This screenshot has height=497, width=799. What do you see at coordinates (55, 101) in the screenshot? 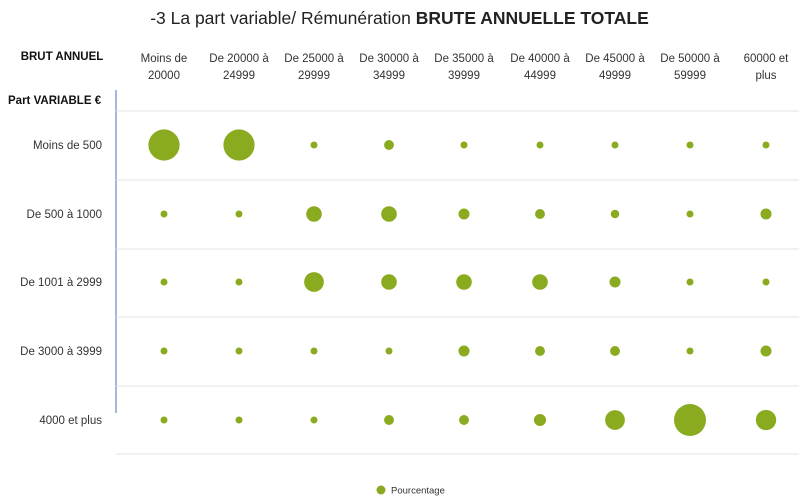
I see `y-axis-title: Part VARIABLE €` at bounding box center [55, 101].